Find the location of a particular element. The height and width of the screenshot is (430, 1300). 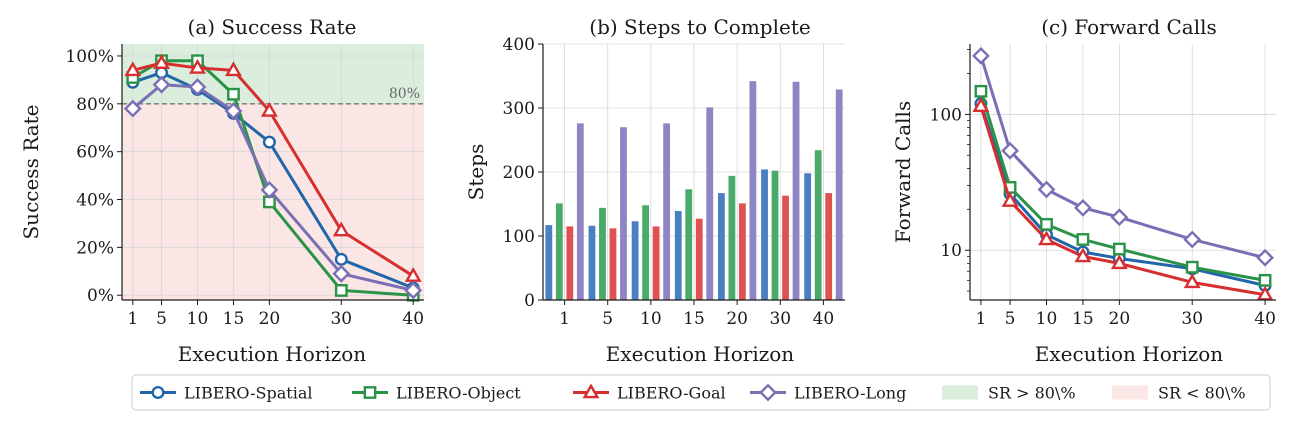

y-tick-label: 20% is located at coordinates (95, 248).